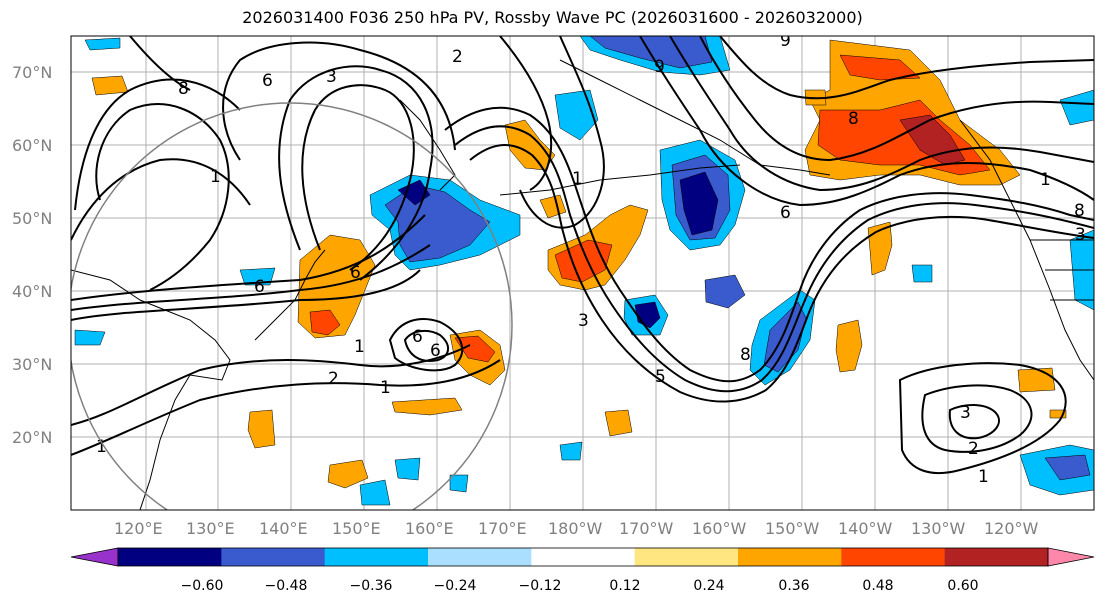 This screenshot has height=604, width=1105. Describe the element at coordinates (865, 528) in the screenshot. I see `longitude-label: 140°W` at that location.